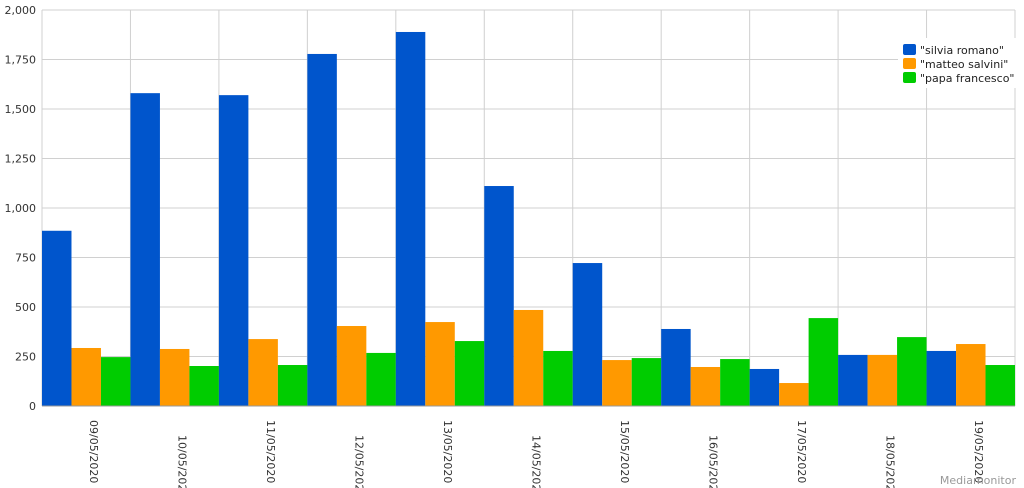 The image size is (1024, 488). I want to click on x-tick-label: 09/05/2020, so click(93, 451).